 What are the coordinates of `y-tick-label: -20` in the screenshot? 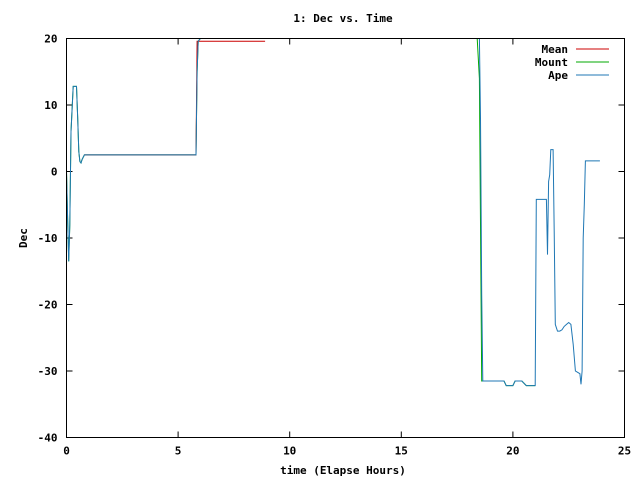 It's located at (48, 305).